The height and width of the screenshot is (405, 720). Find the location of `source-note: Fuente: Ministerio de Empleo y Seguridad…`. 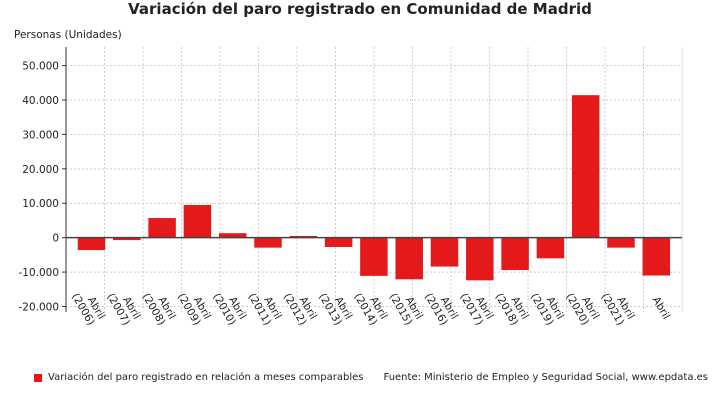

source-note: Fuente: Ministerio de Empleo y Seguridad… is located at coordinates (545, 377).